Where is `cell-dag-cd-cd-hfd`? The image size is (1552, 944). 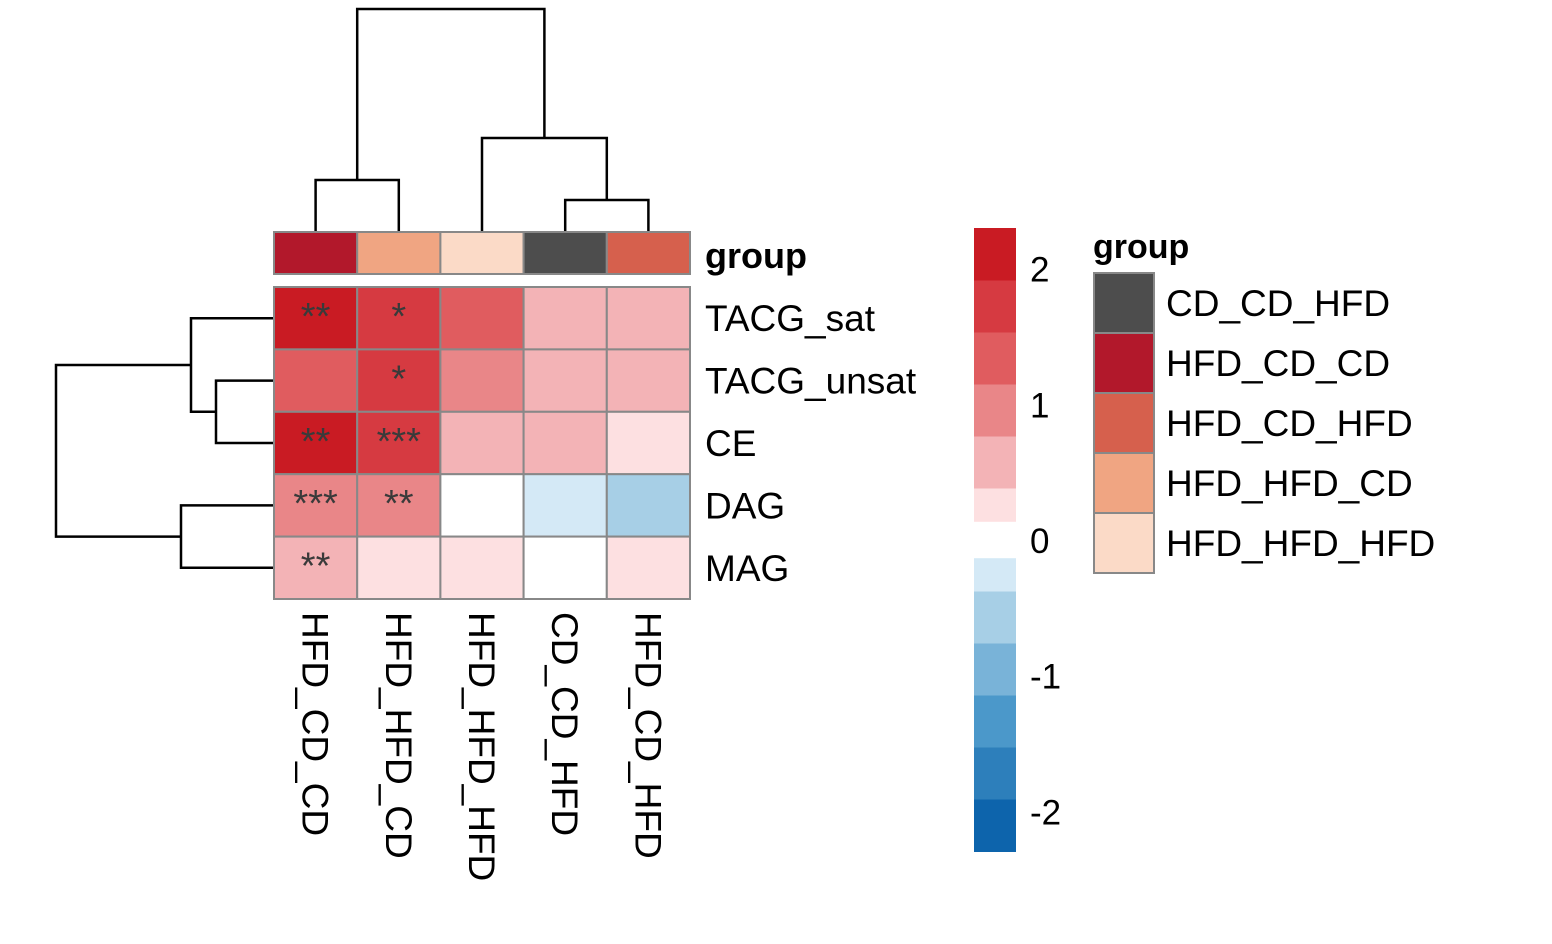
cell-dag-cd-cd-hfd is located at coordinates (565, 505).